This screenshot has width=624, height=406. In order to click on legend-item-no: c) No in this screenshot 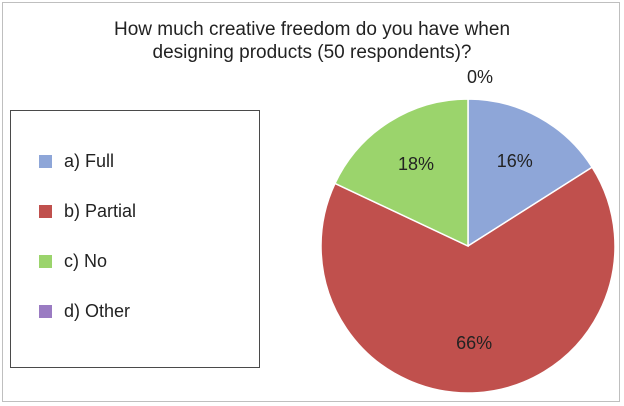, I will do `click(73, 261)`.